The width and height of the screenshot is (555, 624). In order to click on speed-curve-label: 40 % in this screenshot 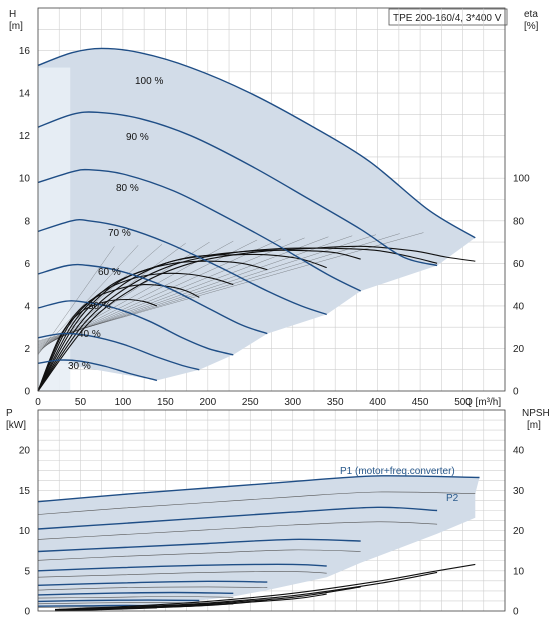, I will do `click(89, 334)`.